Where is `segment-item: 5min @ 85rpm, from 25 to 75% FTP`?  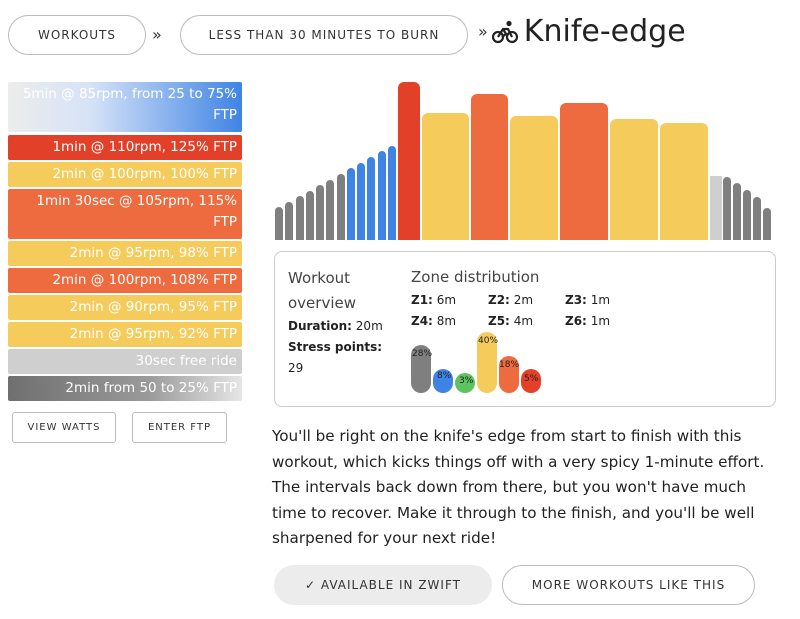
segment-item: 5min @ 85rpm, from 25 to 75% FTP is located at coordinates (125, 107).